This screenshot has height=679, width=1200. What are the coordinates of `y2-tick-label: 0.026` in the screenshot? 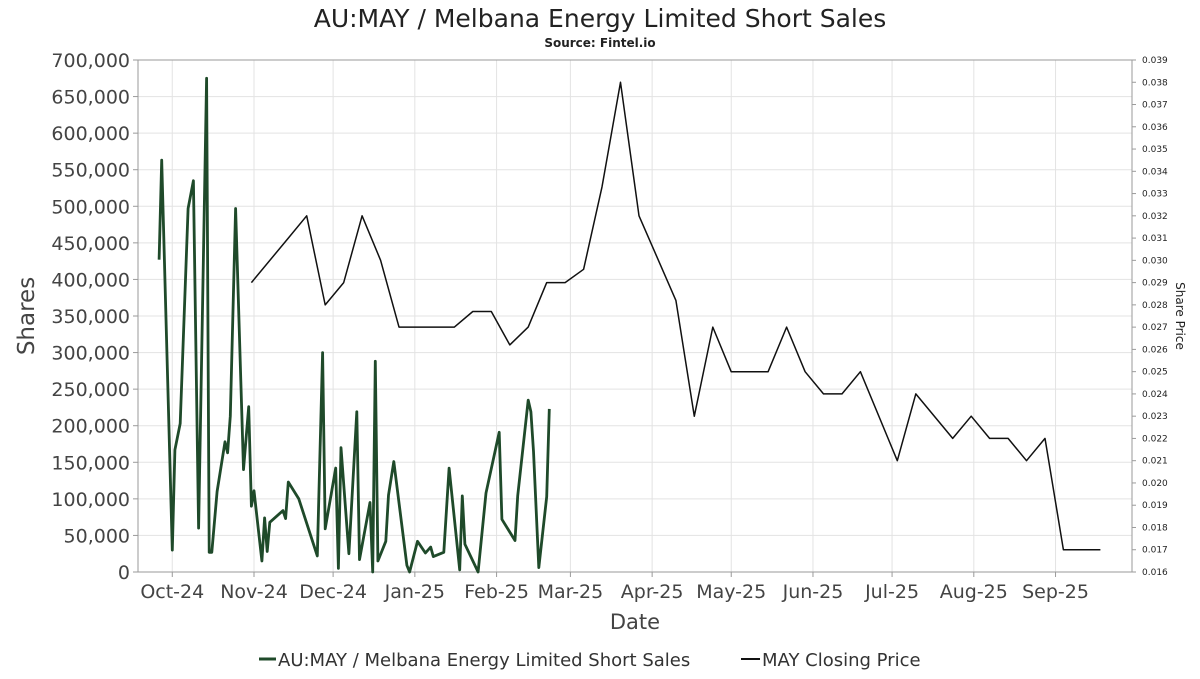 It's located at (1155, 350).